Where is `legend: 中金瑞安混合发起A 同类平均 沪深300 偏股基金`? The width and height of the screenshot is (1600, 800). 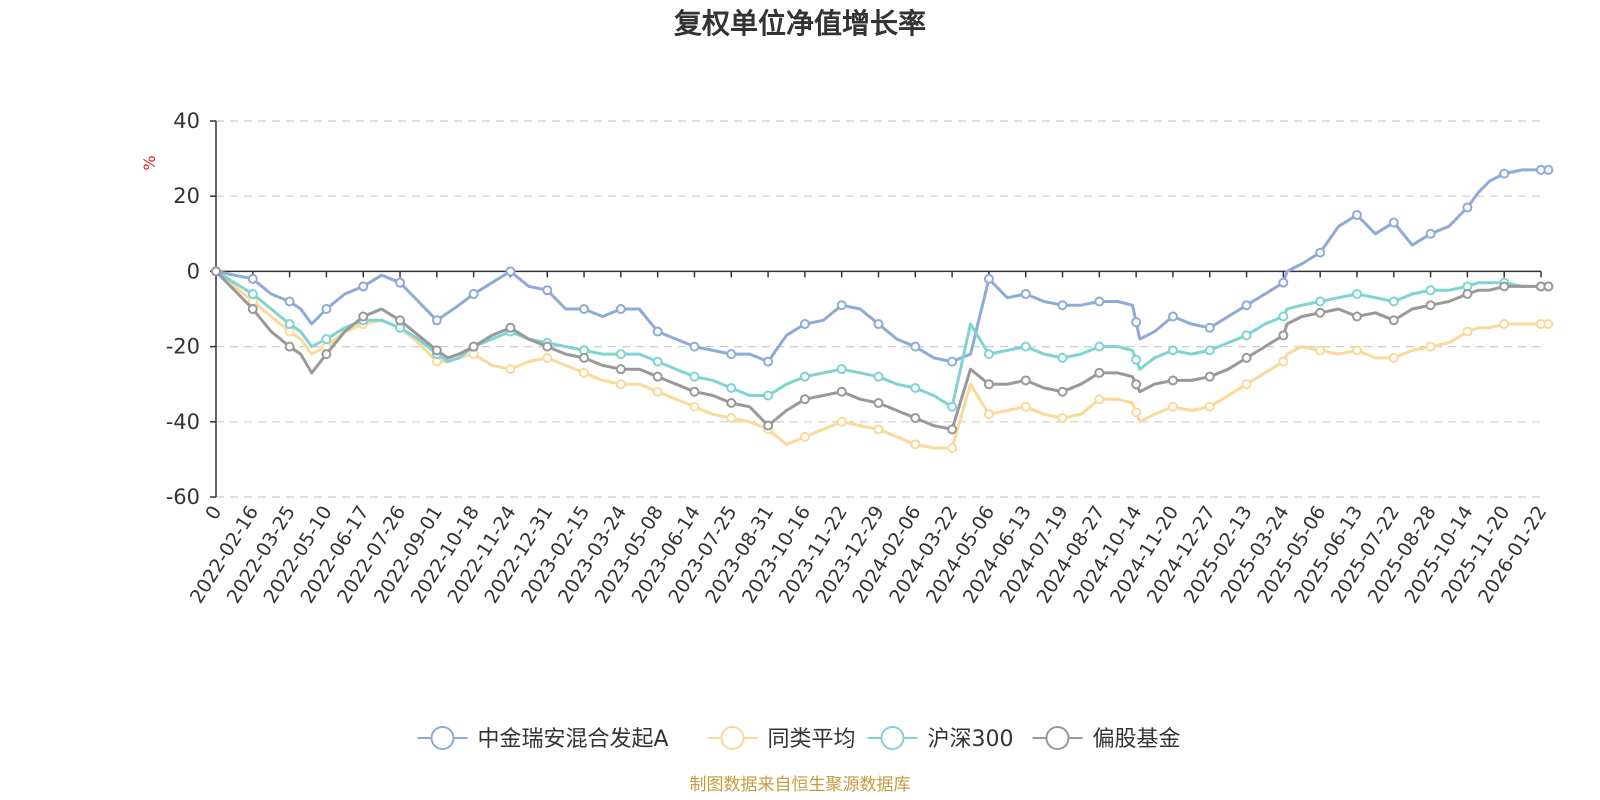 legend: 中金瑞安混合发起A 同类平均 沪深300 偏股基金 is located at coordinates (799, 739).